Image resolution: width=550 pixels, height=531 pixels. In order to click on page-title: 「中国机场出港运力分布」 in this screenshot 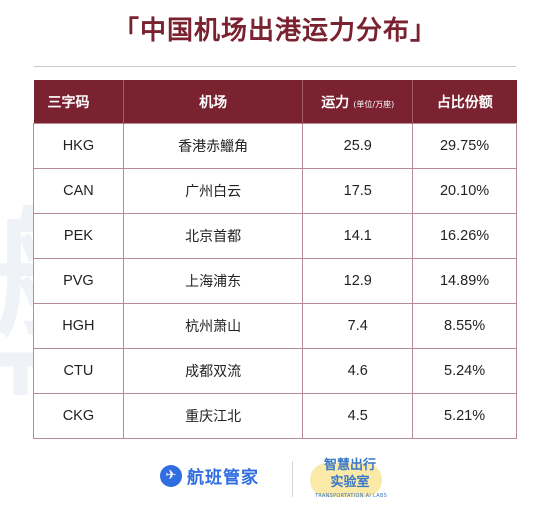, I will do `click(274, 31)`.